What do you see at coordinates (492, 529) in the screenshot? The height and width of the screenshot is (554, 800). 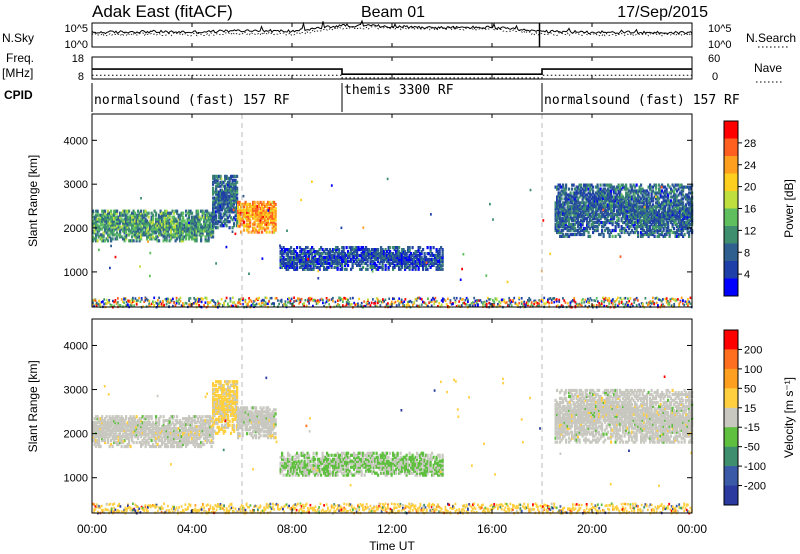 I see `x-tick-label: 16:00` at bounding box center [492, 529].